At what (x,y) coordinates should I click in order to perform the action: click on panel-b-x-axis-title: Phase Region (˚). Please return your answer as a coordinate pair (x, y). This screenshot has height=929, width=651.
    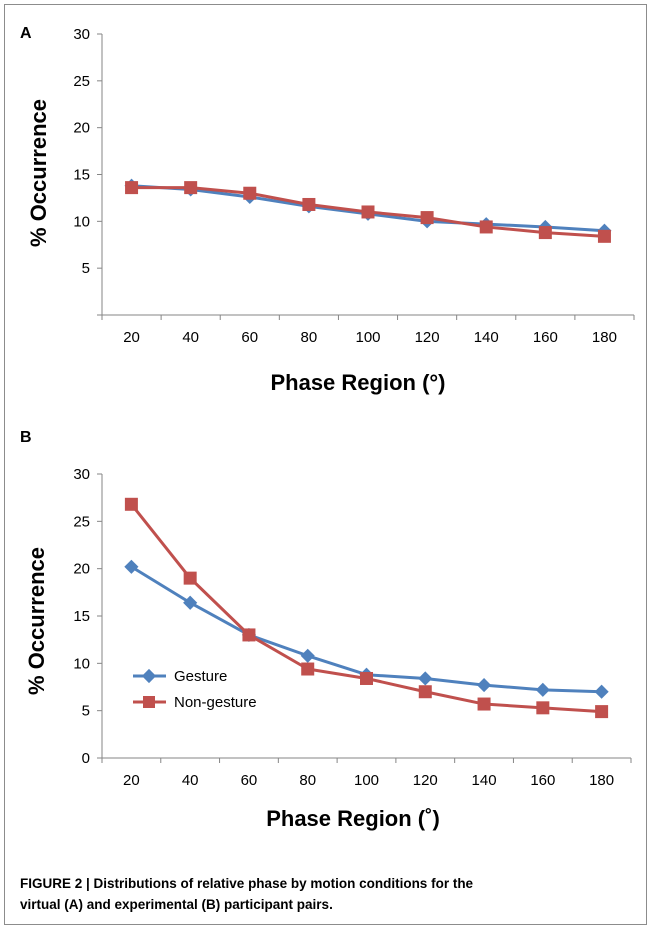
    Looking at the image, I should click on (353, 818).